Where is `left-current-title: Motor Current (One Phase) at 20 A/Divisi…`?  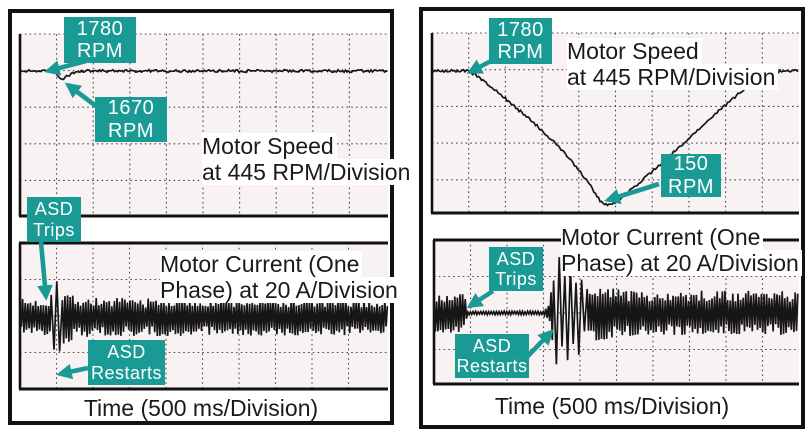
left-current-title: Motor Current (One Phase) at 20 A/Divisi… is located at coordinates (280, 277).